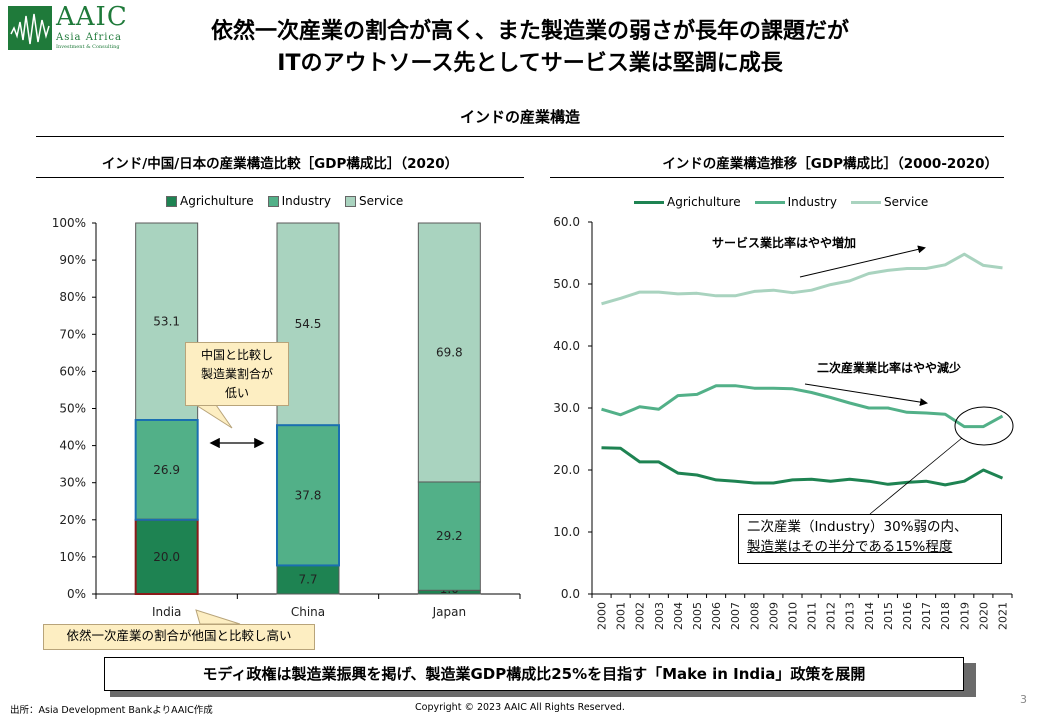  What do you see at coordinates (566, 470) in the screenshot?
I see `line-y-tick-label: 20.0` at bounding box center [566, 470].